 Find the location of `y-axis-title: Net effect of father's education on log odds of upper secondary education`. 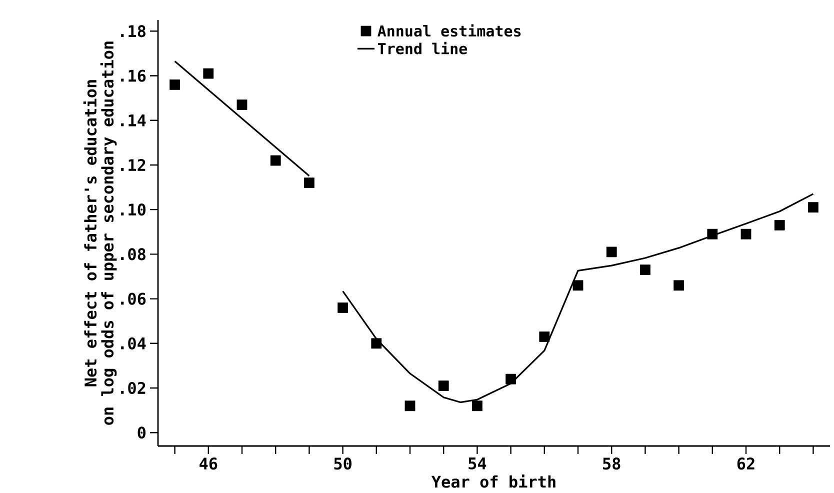

y-axis-title: Net effect of father's education on log odds of upper secondary education is located at coordinates (100, 233).